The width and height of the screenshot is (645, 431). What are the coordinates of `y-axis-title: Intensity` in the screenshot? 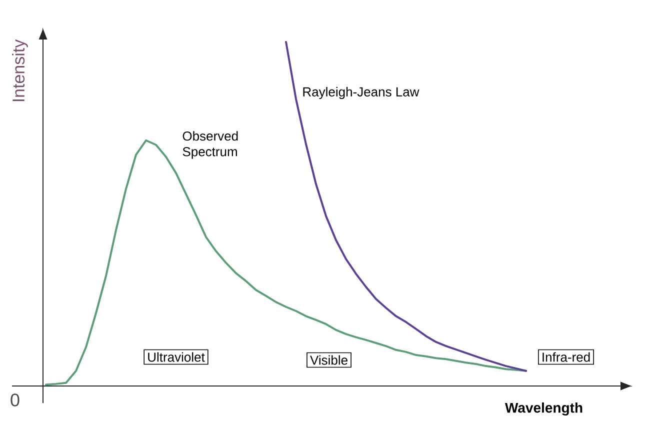 It's located at (20, 70).